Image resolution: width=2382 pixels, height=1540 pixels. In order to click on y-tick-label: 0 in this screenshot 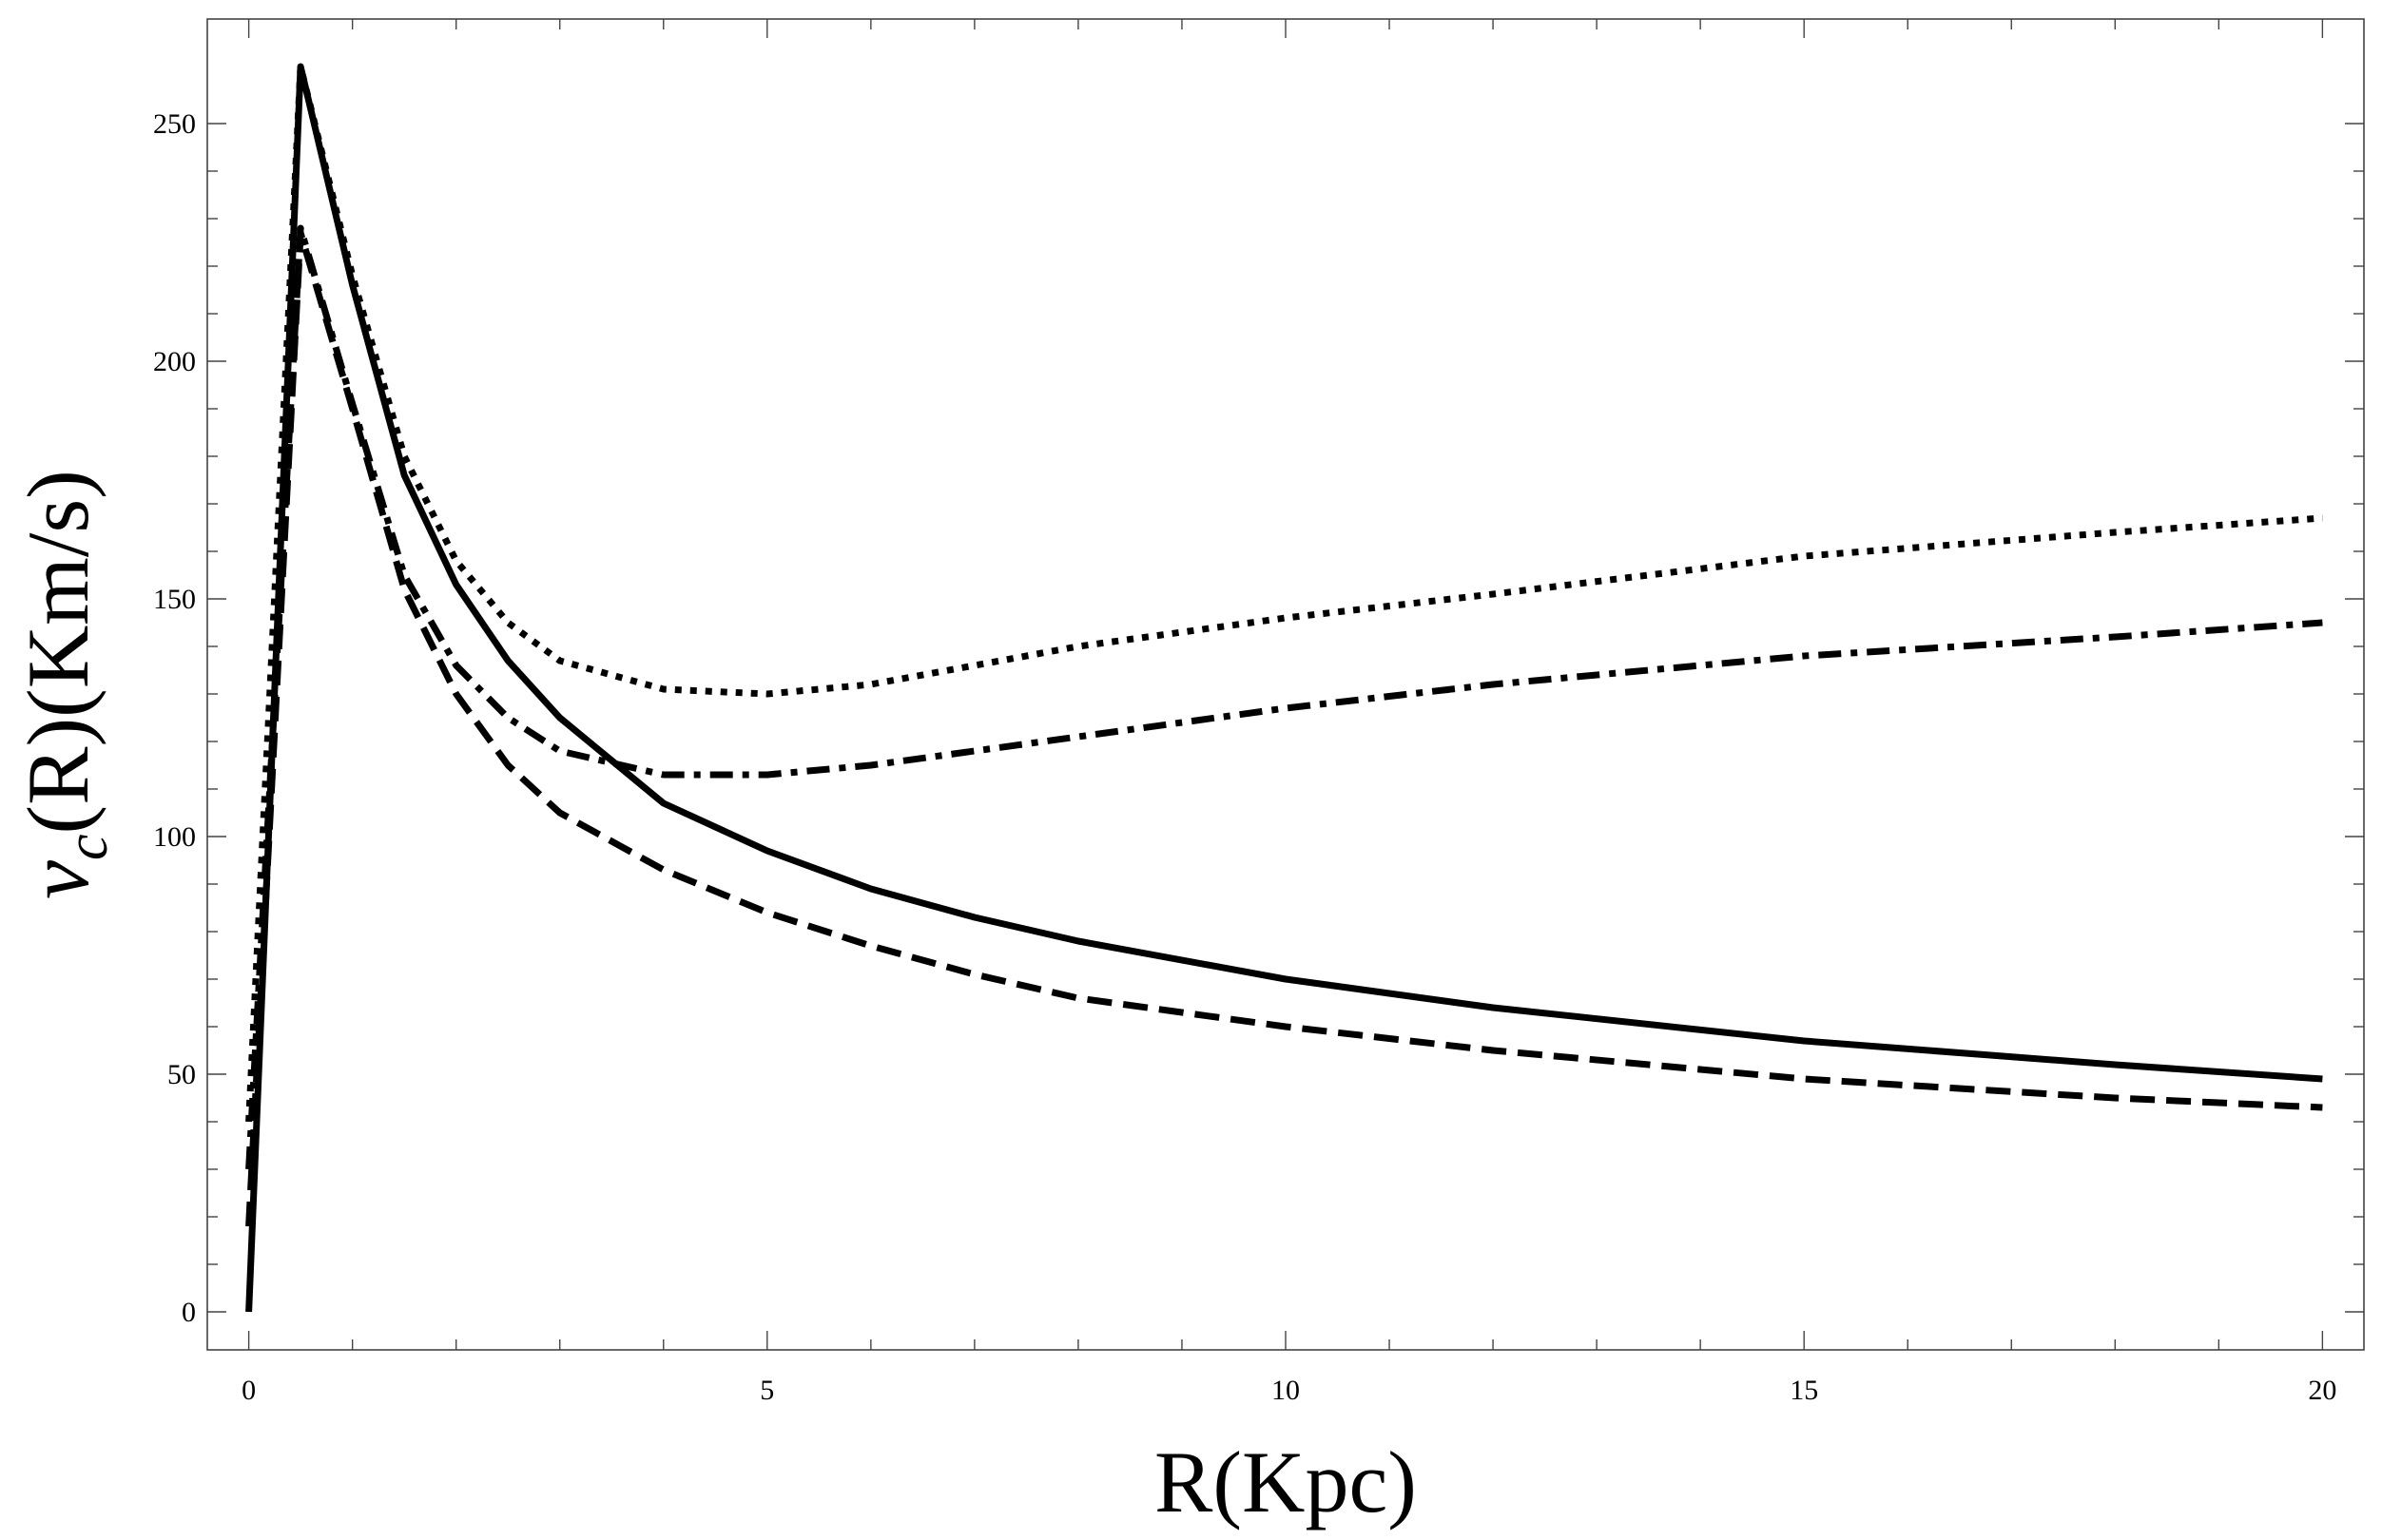, I will do `click(189, 1312)`.